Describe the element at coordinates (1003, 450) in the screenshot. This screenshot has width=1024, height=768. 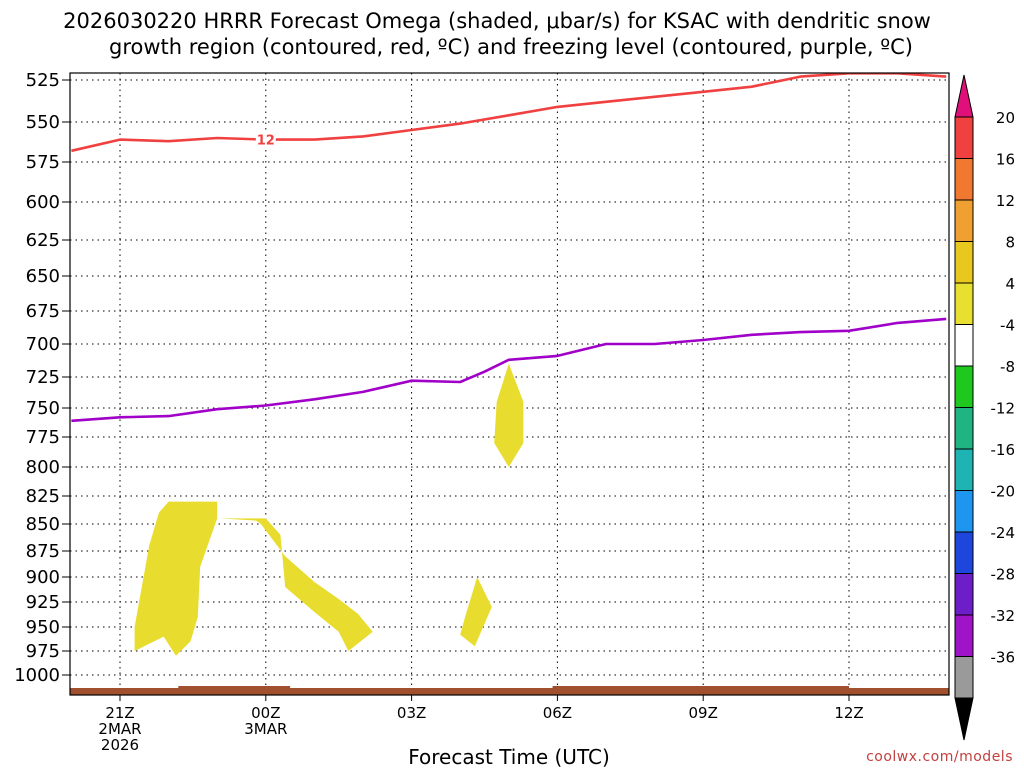
I see `colorbar-label: -16` at that location.